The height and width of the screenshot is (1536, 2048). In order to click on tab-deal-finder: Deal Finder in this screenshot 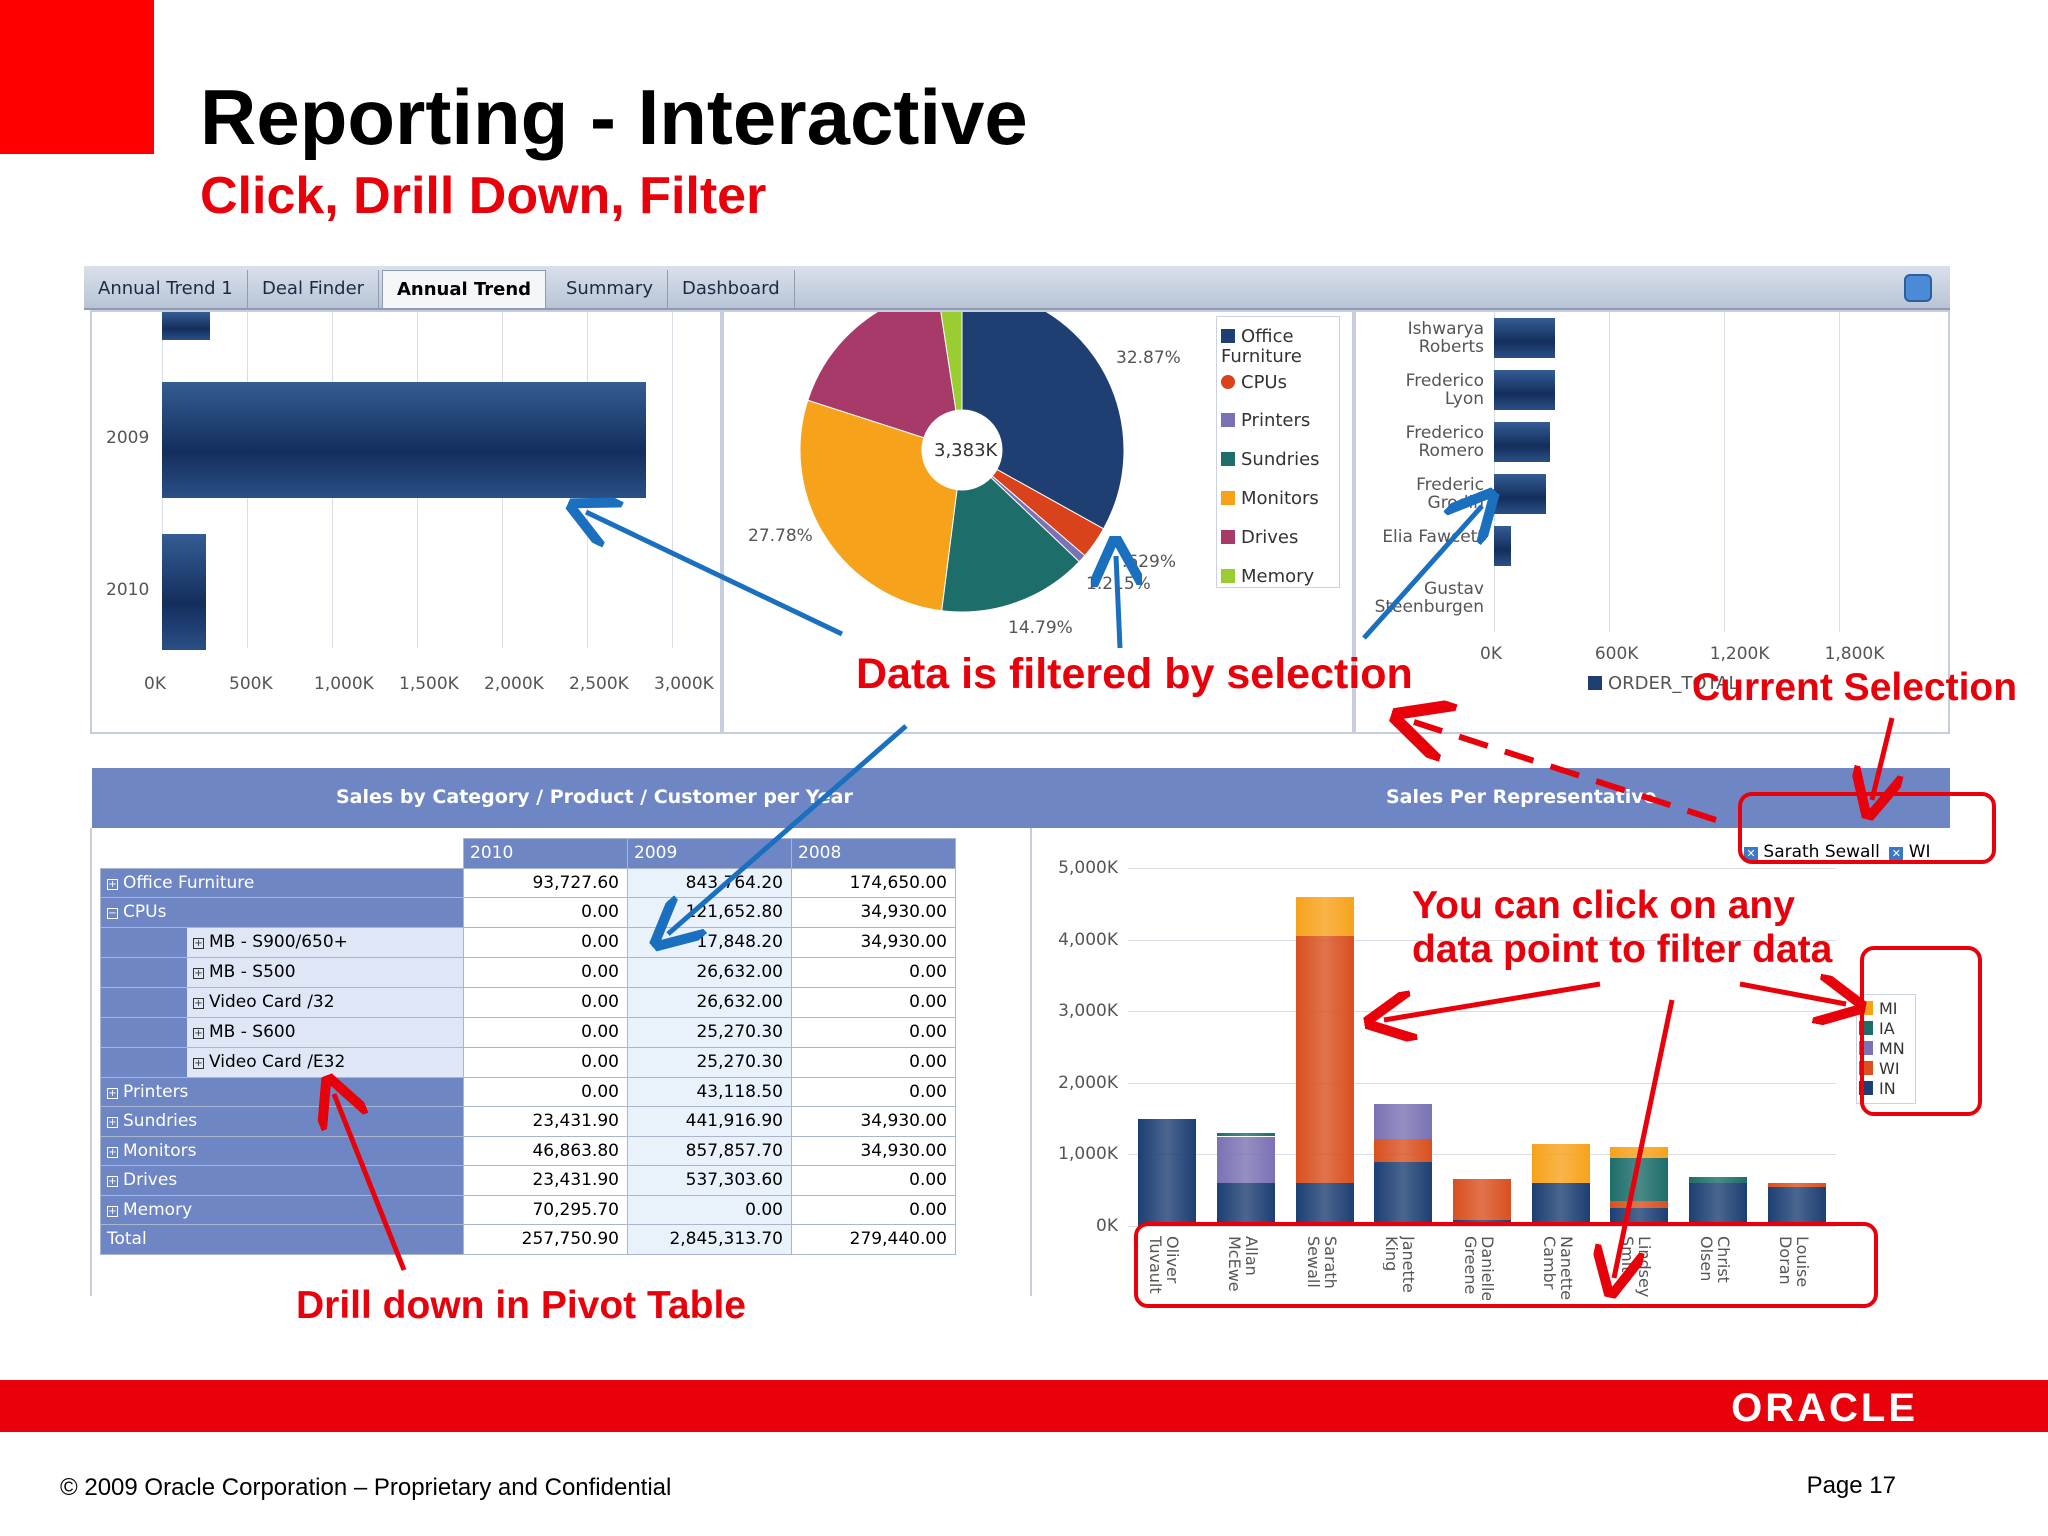, I will do `click(314, 289)`.